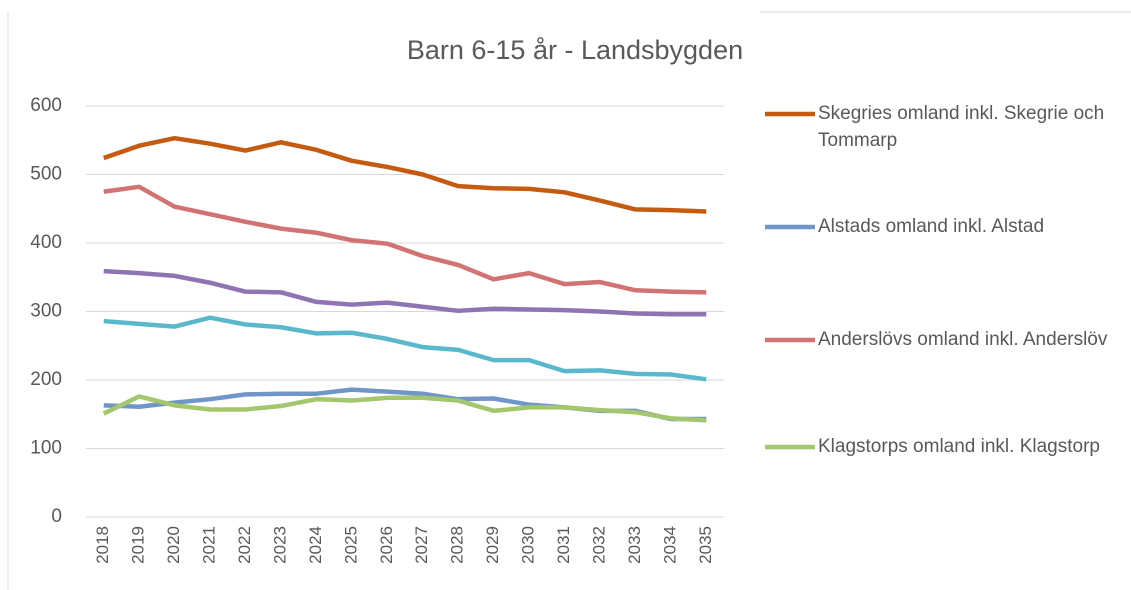 Image resolution: width=1131 pixels, height=590 pixels. Describe the element at coordinates (669, 545) in the screenshot. I see `x-tick-label: 2034` at that location.